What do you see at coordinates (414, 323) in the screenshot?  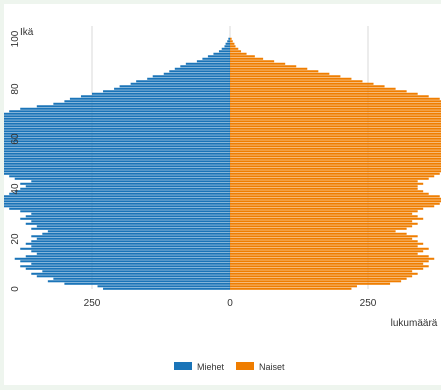 I see `x-axis-title: lukumäärä` at bounding box center [414, 323].